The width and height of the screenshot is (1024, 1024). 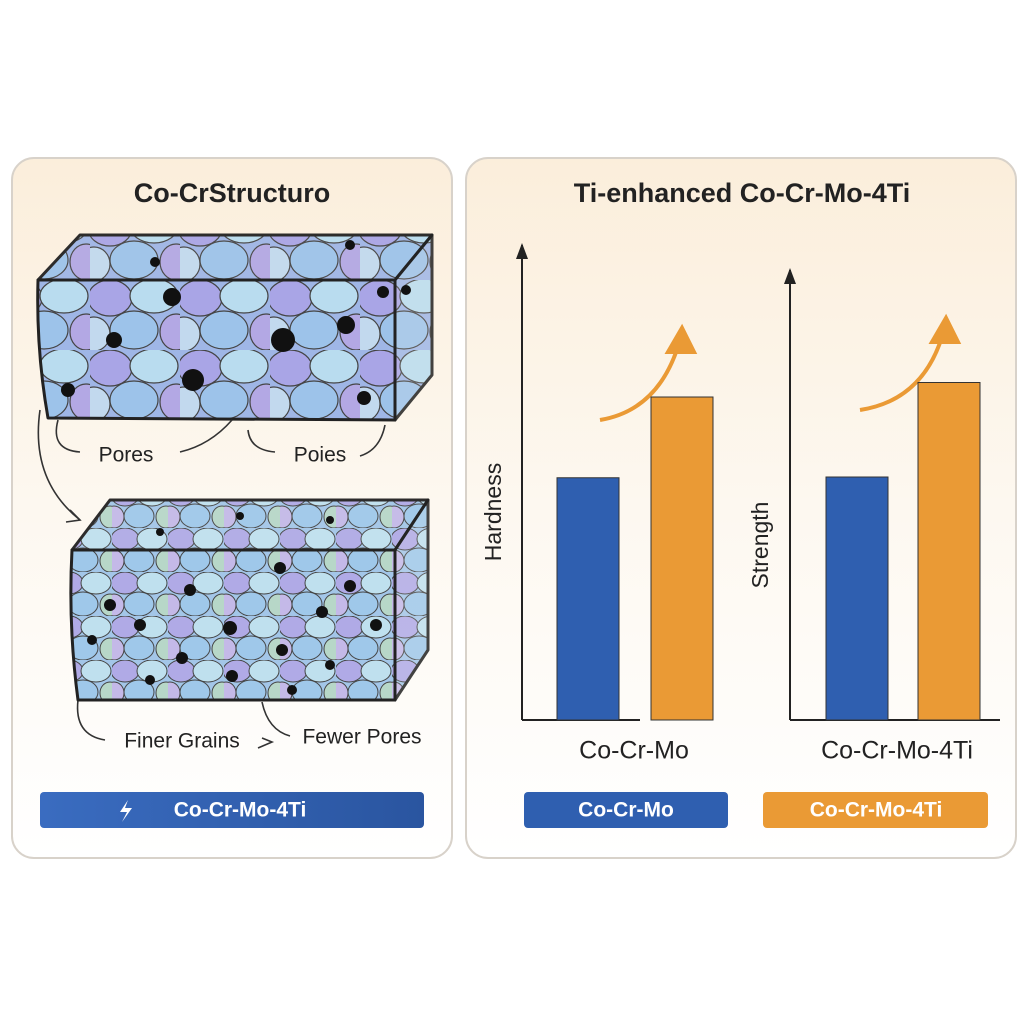 What do you see at coordinates (240, 810) in the screenshot?
I see `badge-text: Co-Cr-Mo-4Ti` at bounding box center [240, 810].